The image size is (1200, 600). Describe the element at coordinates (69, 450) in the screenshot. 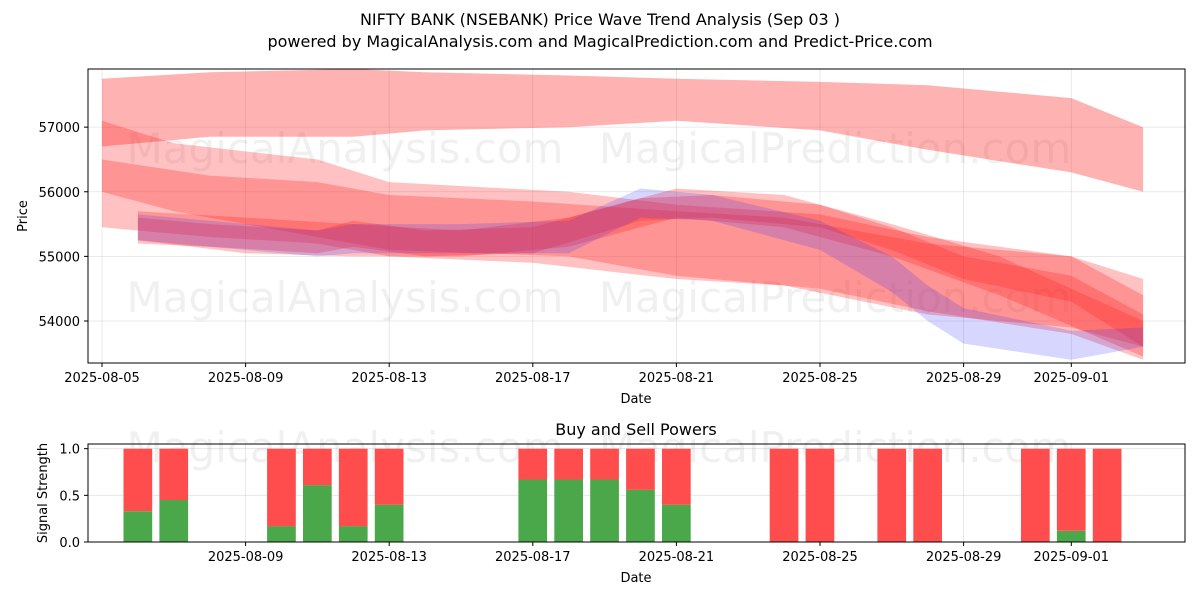

I see `signal-y-tick-label: 1.0` at that location.